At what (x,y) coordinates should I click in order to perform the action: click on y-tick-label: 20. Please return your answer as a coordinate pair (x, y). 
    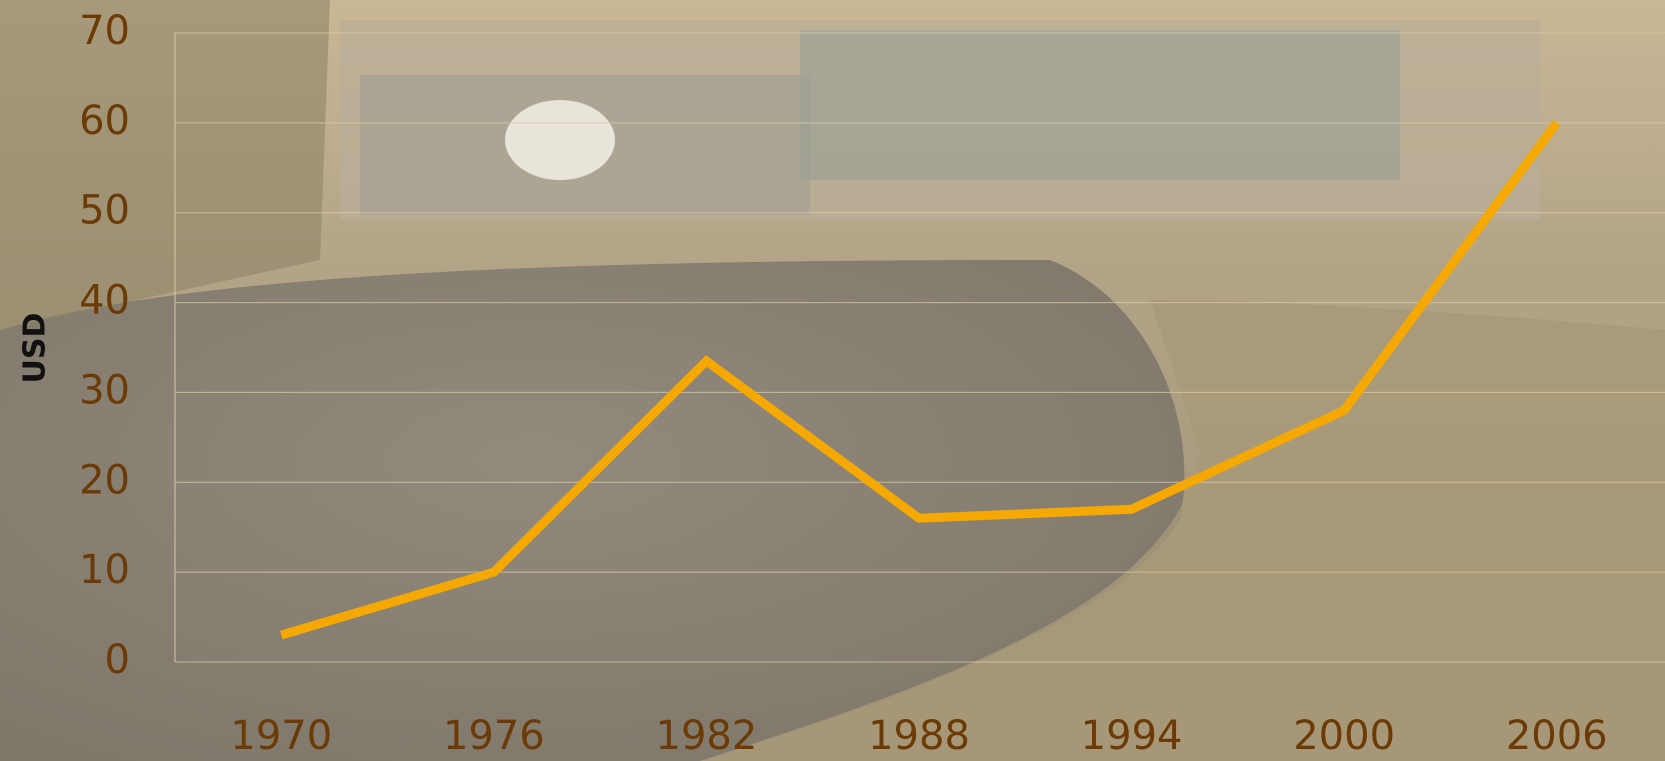
    Looking at the image, I should click on (104, 480).